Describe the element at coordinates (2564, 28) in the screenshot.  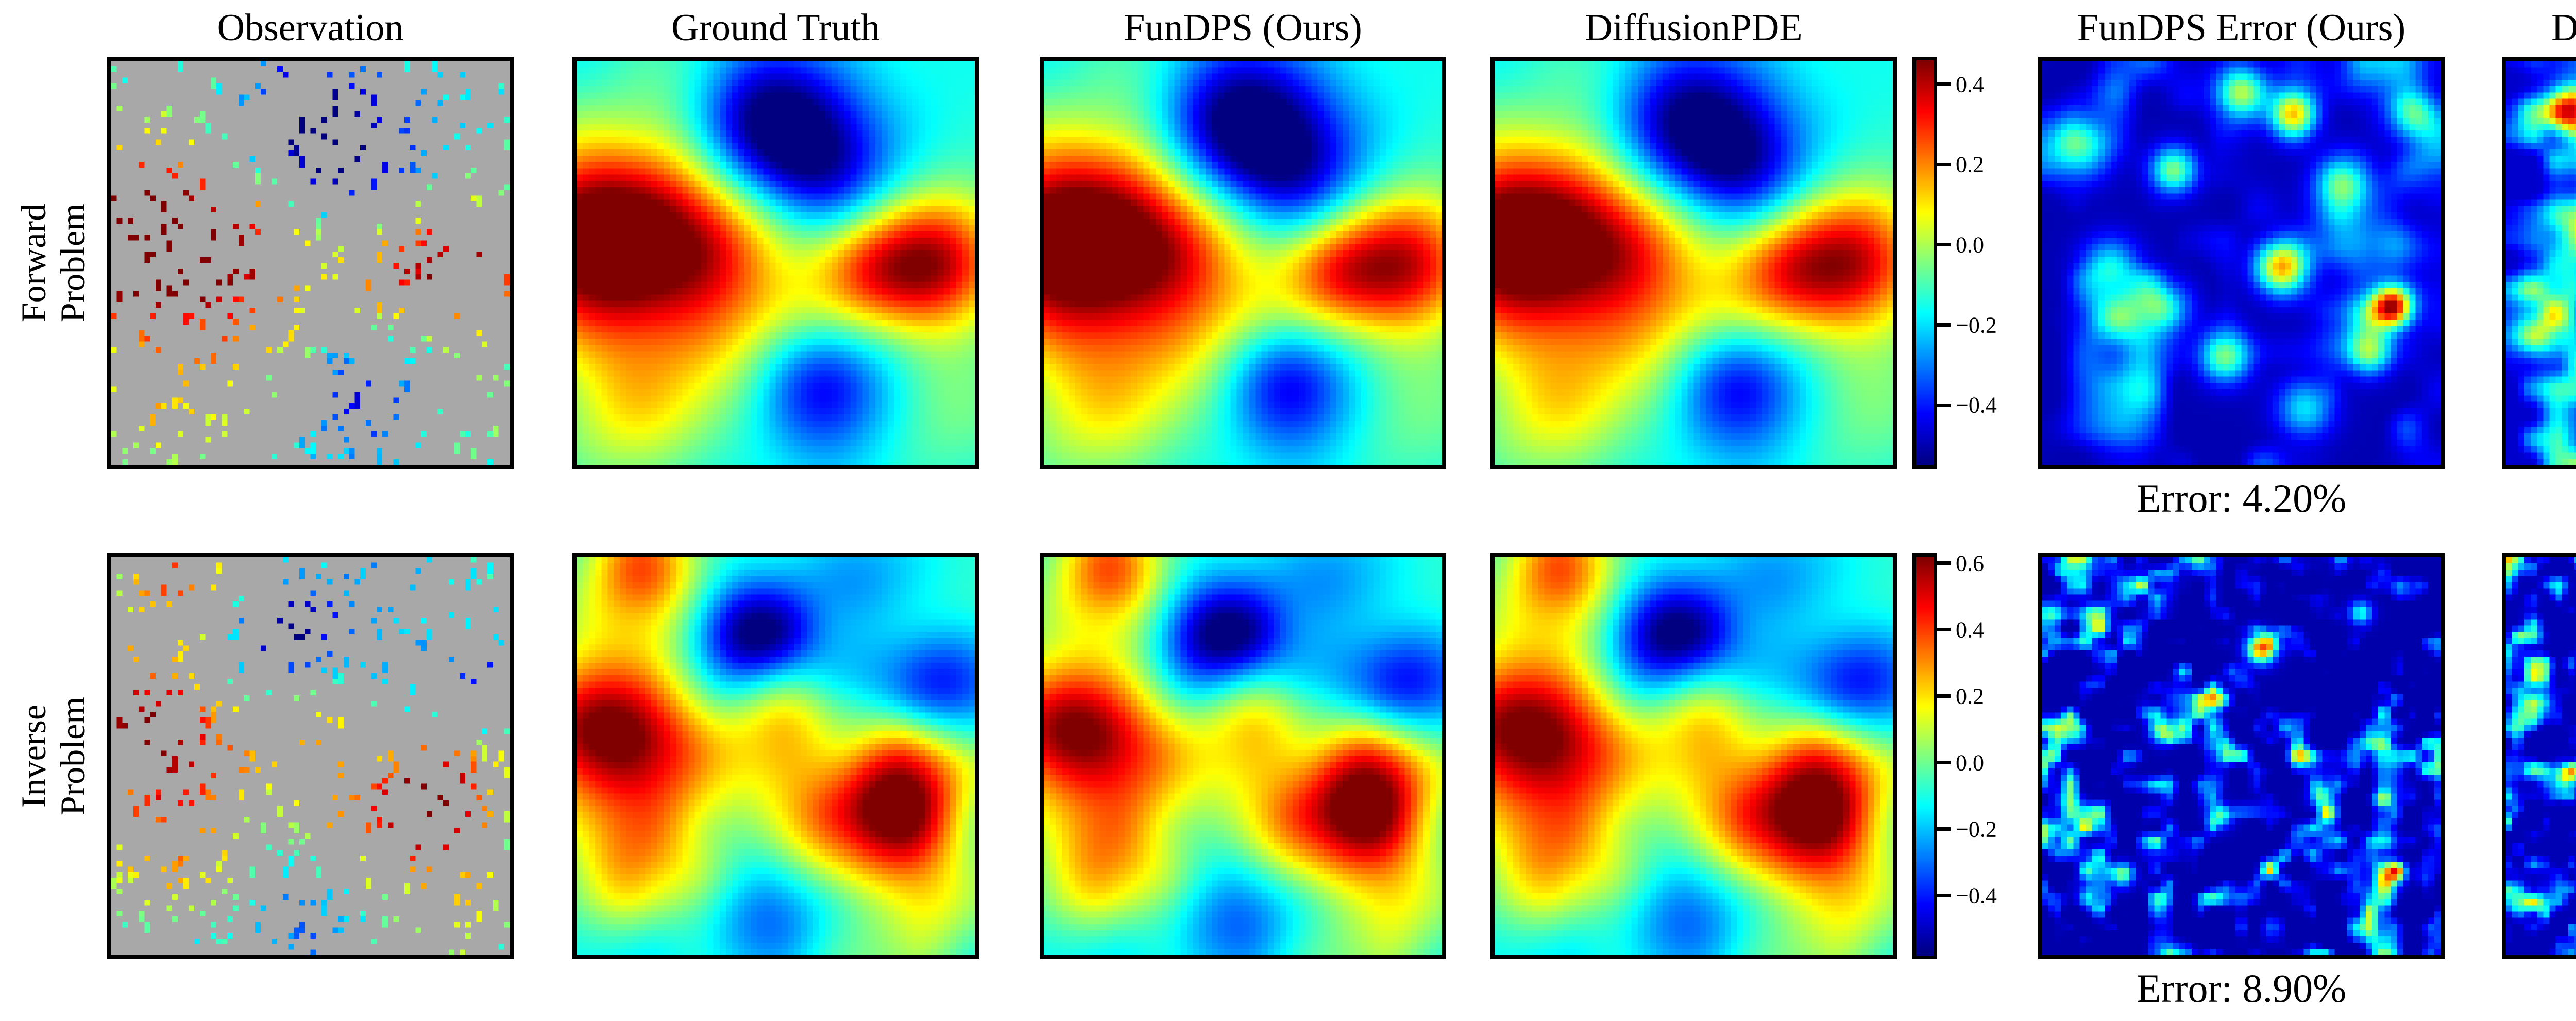
I see `column-title-diffusionpde-error: DiffusionPDE Error` at that location.